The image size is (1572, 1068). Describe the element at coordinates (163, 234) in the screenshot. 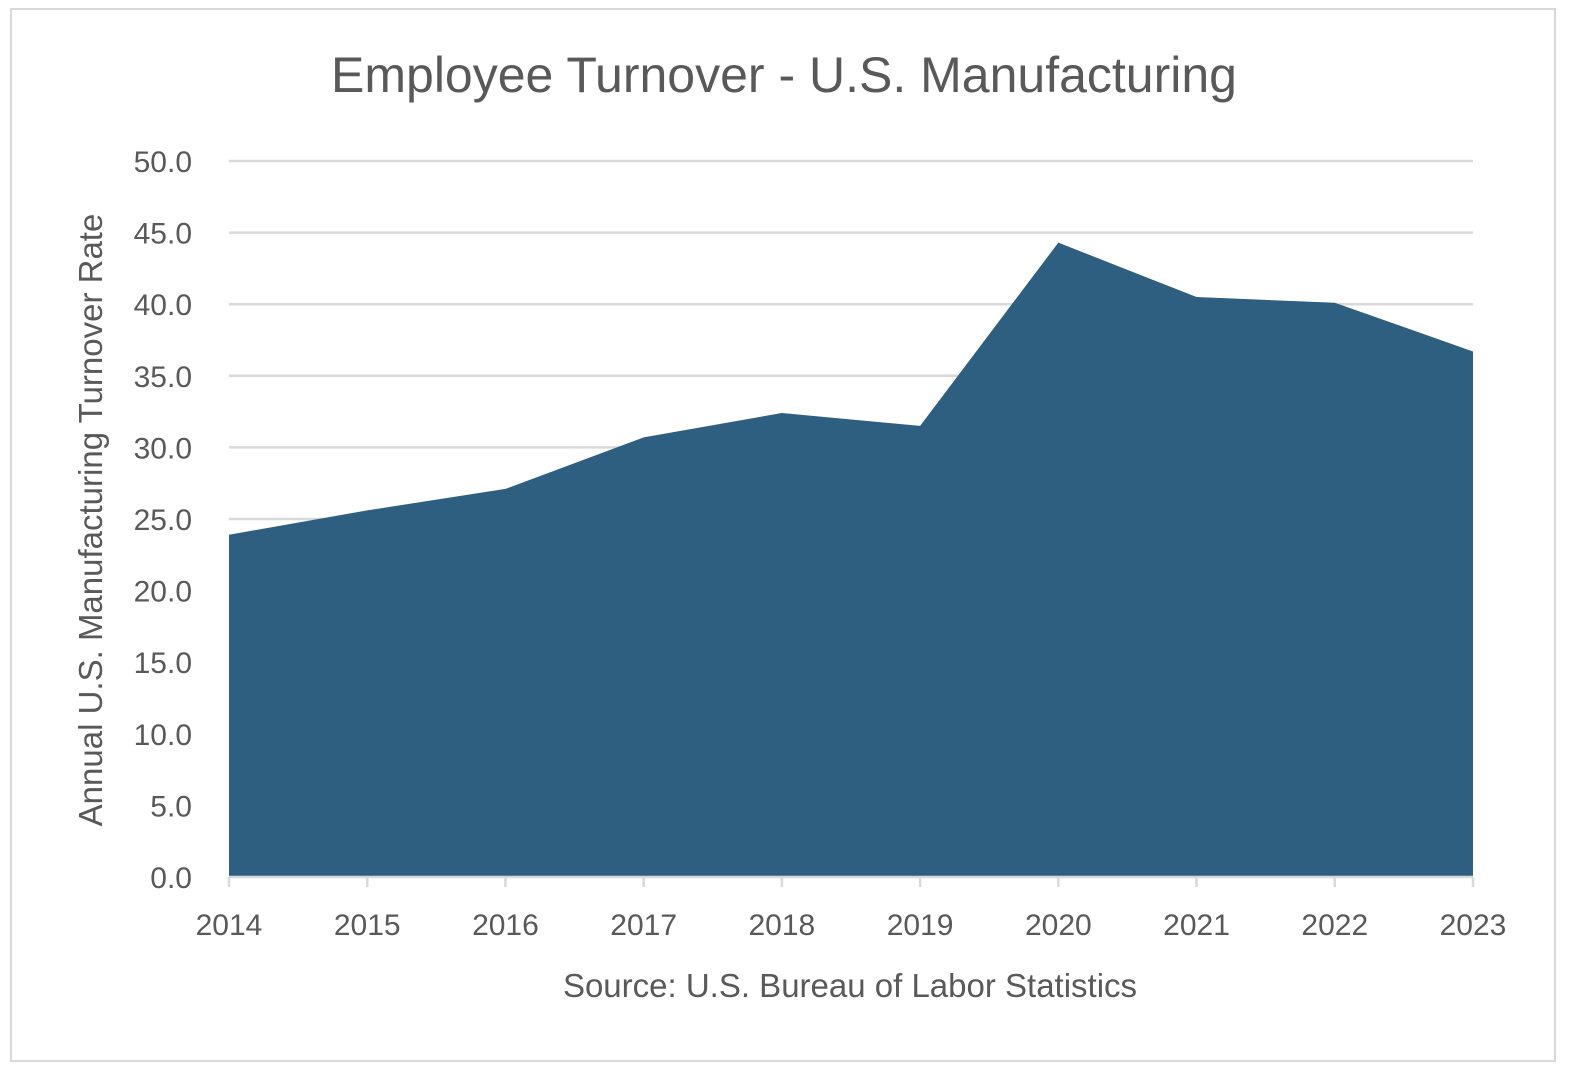

I see `y-tick-label: 45.0` at that location.